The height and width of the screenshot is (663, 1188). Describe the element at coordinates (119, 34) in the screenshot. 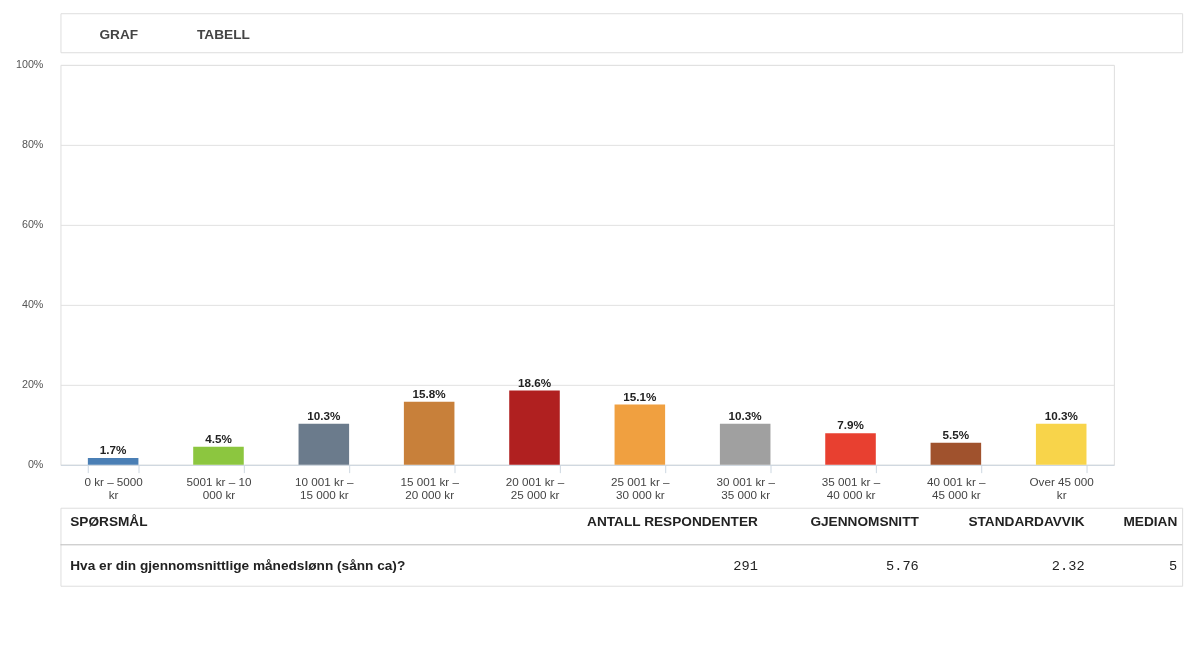

I see `text: GRAF` at that location.